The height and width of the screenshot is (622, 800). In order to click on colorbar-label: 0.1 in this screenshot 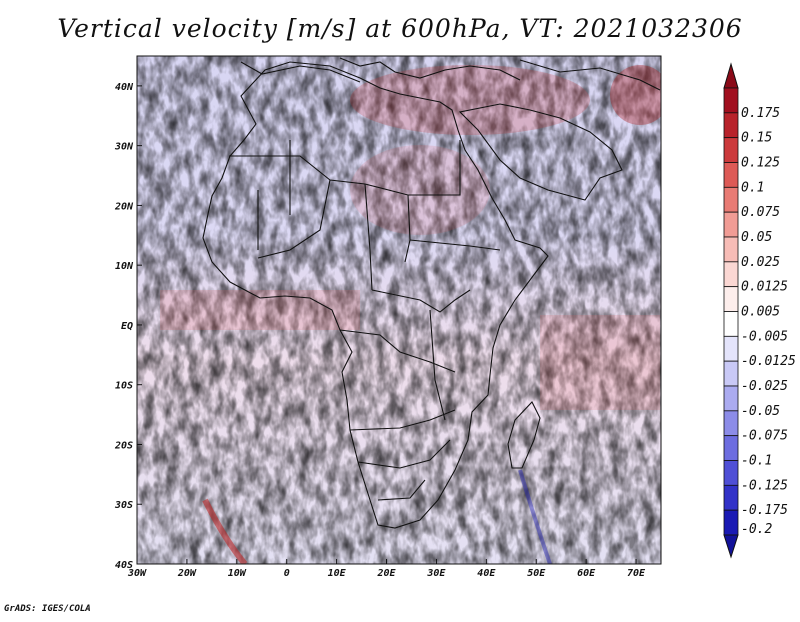, I will do `click(752, 187)`.